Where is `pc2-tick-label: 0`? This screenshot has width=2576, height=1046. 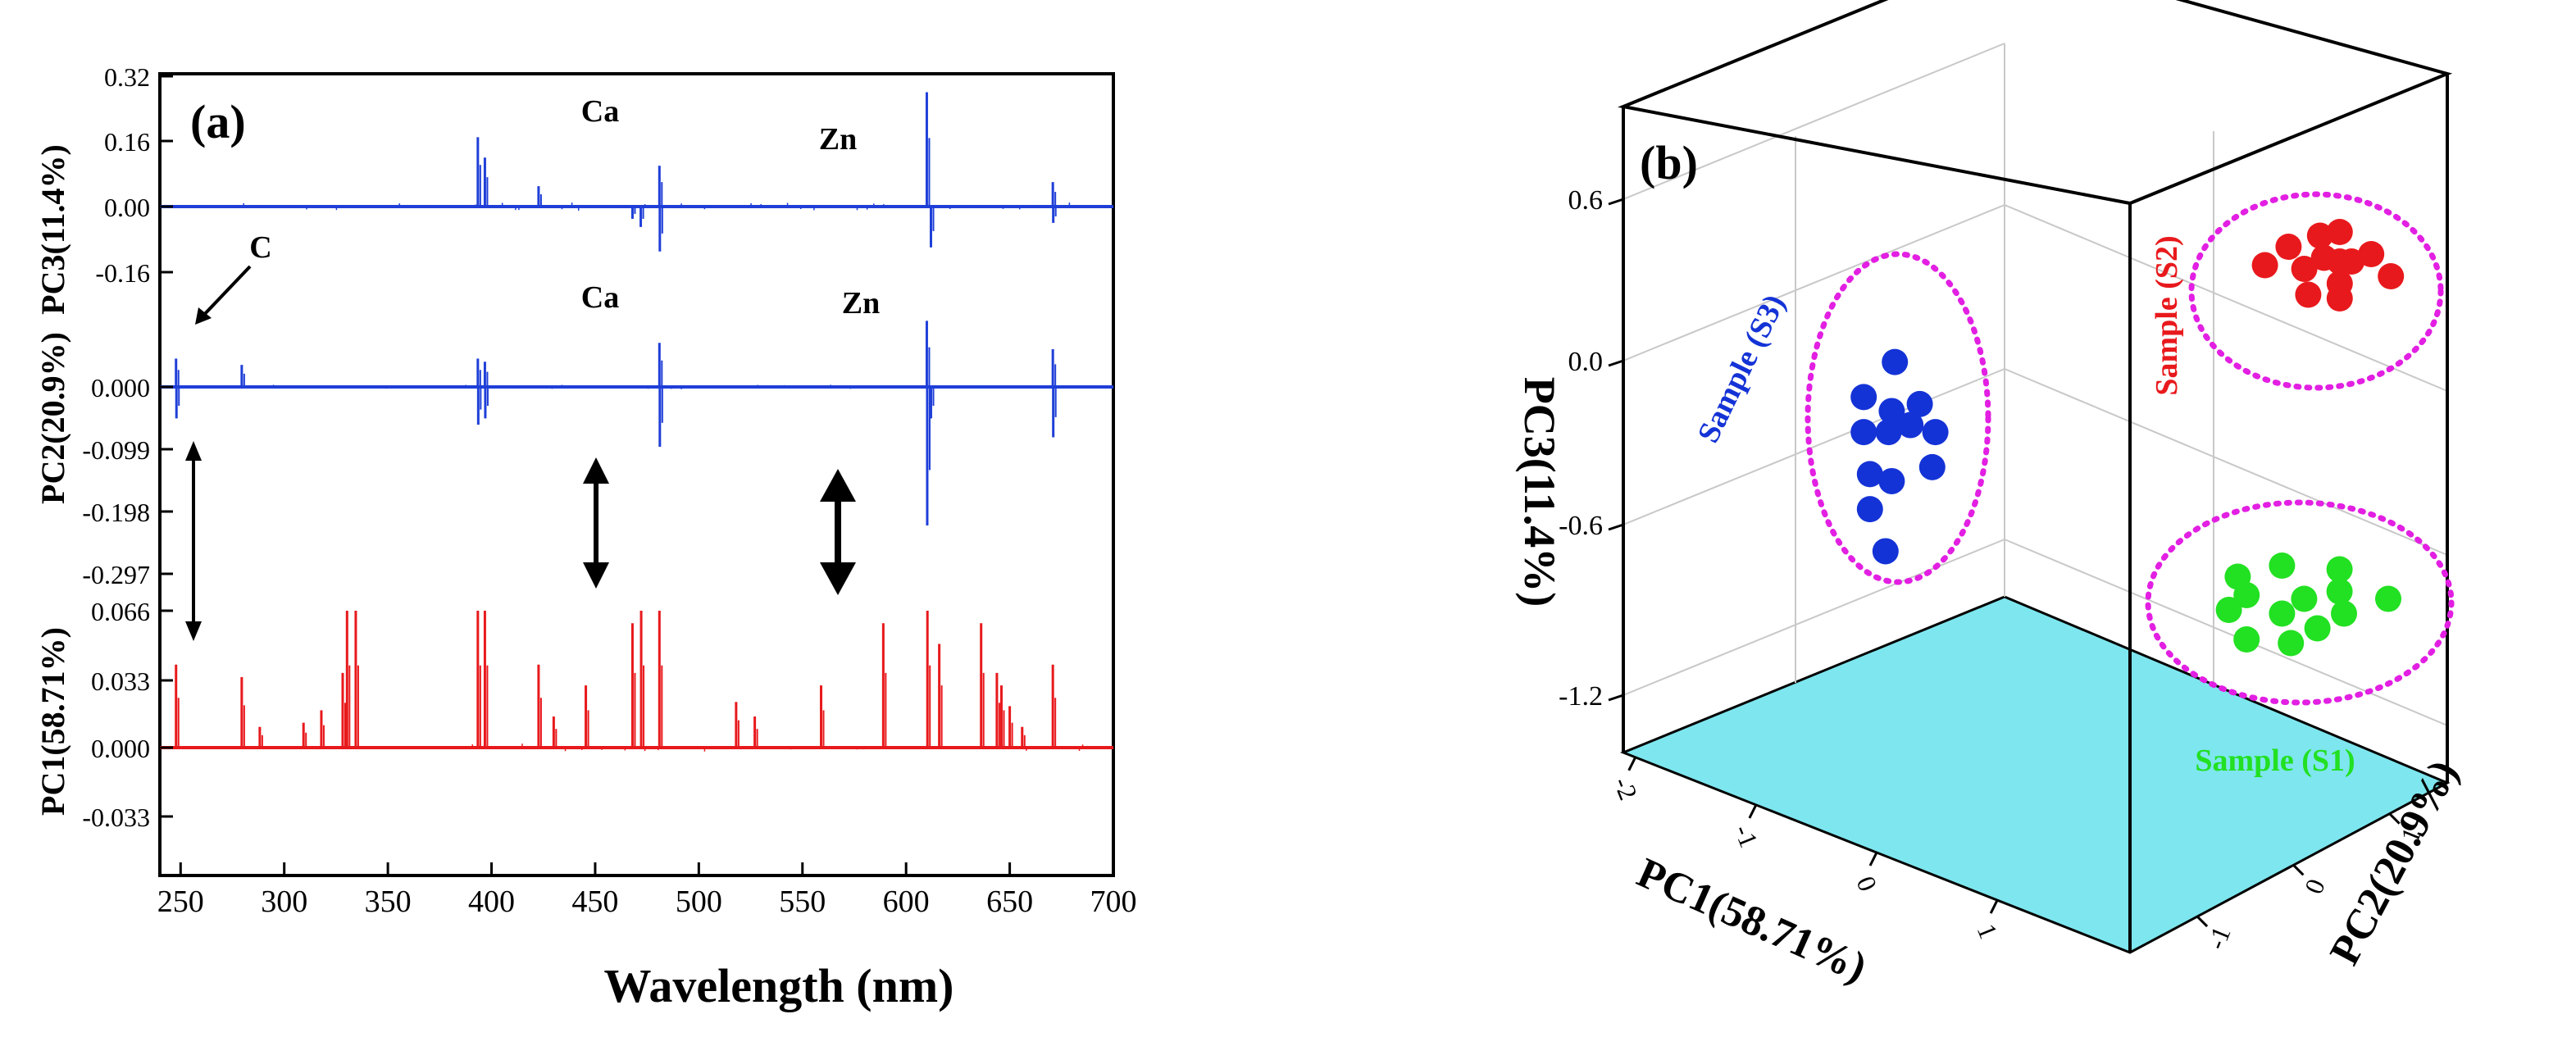 pc2-tick-label: 0 is located at coordinates (2314, 886).